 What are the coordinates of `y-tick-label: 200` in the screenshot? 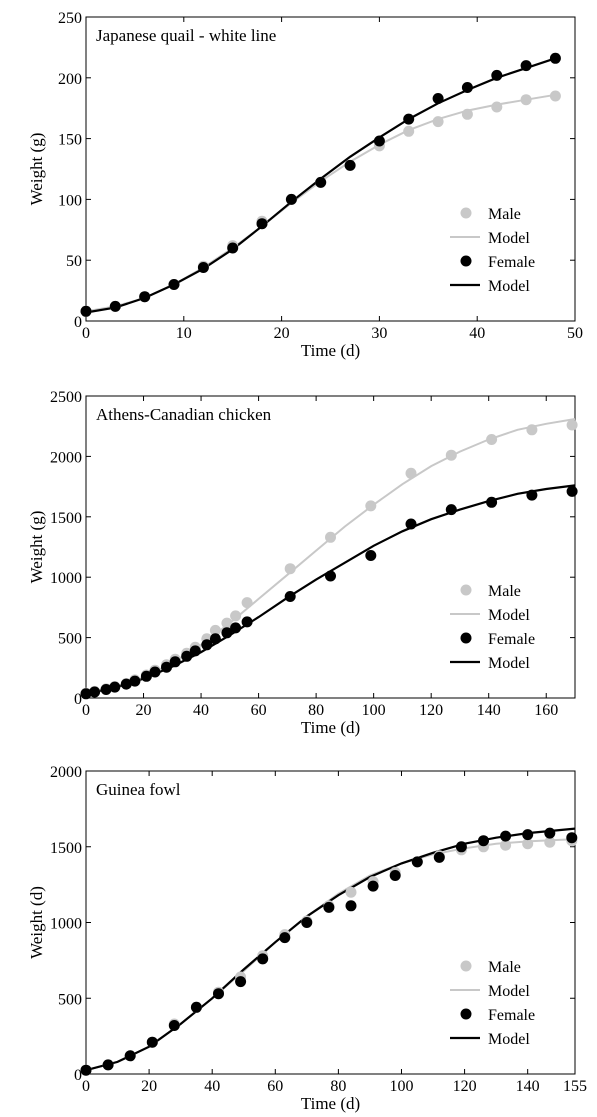 It's located at (70, 79).